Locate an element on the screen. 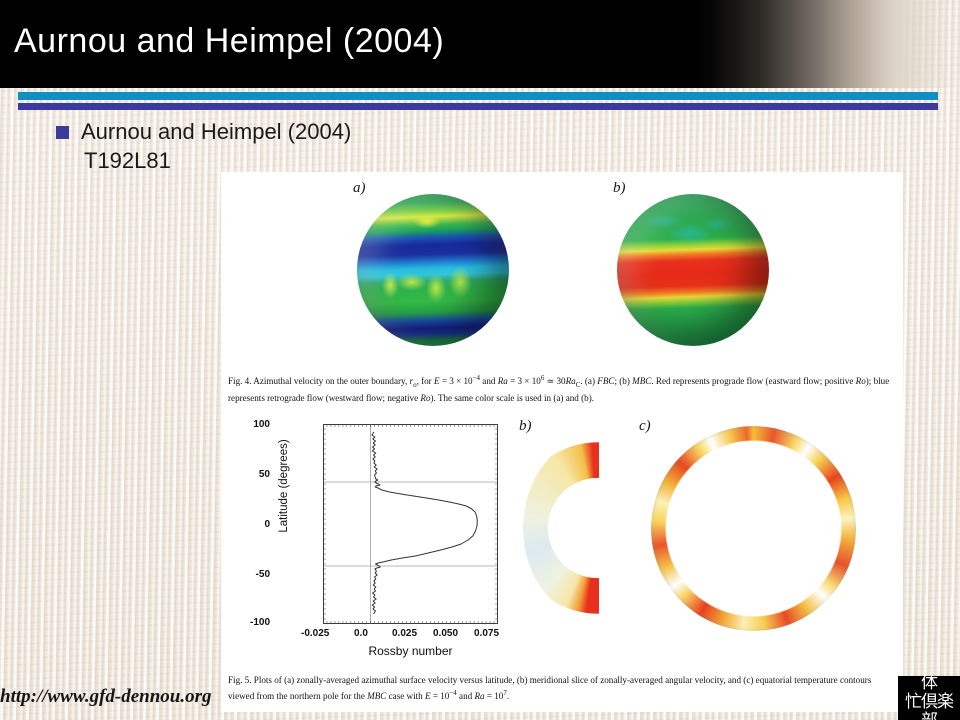 The width and height of the screenshot is (960, 720). bullet-label: Aurnou and Heimpel (2004) is located at coordinates (216, 131).